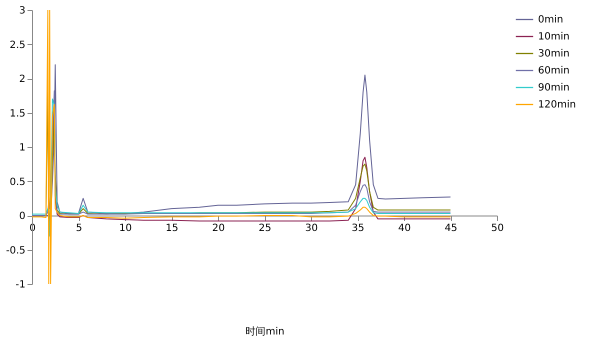  What do you see at coordinates (22, 148) in the screenshot?
I see `y-tick-label: 1` at bounding box center [22, 148].